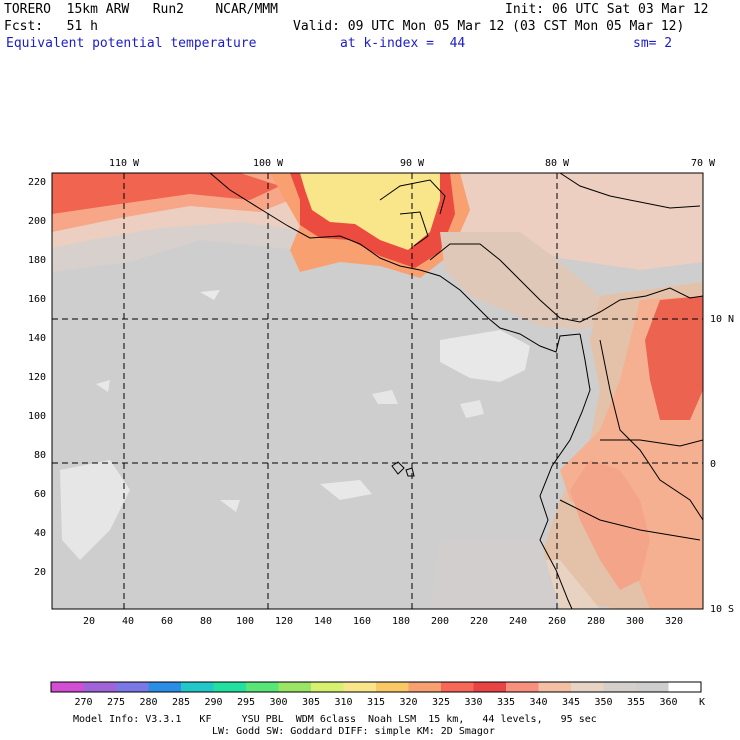  I want to click on field-red-nw, so click(166, 193).